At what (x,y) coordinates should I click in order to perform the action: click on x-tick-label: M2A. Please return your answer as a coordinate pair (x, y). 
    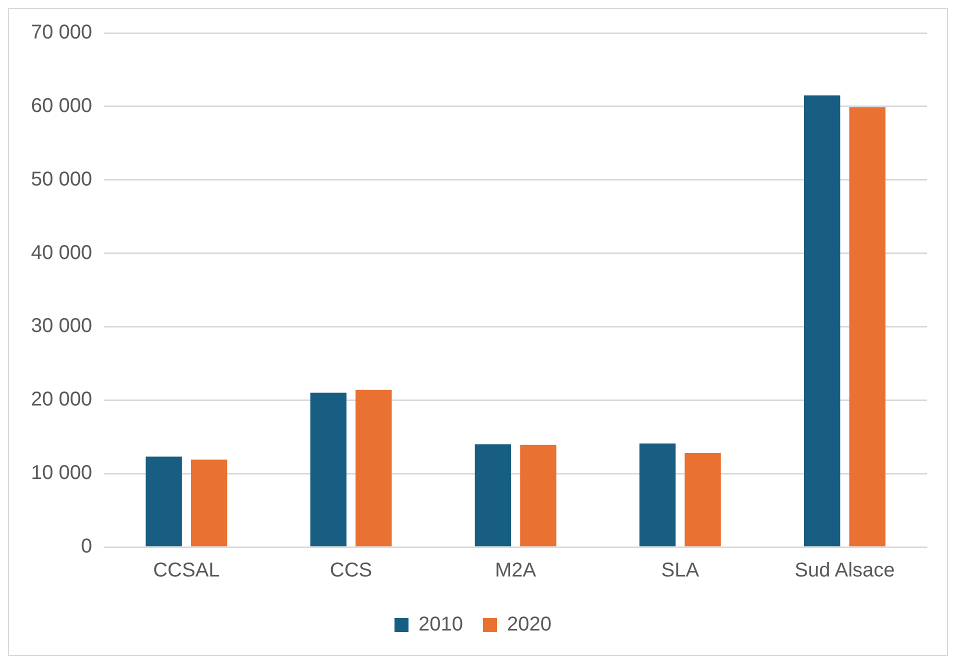
    Looking at the image, I should click on (516, 571).